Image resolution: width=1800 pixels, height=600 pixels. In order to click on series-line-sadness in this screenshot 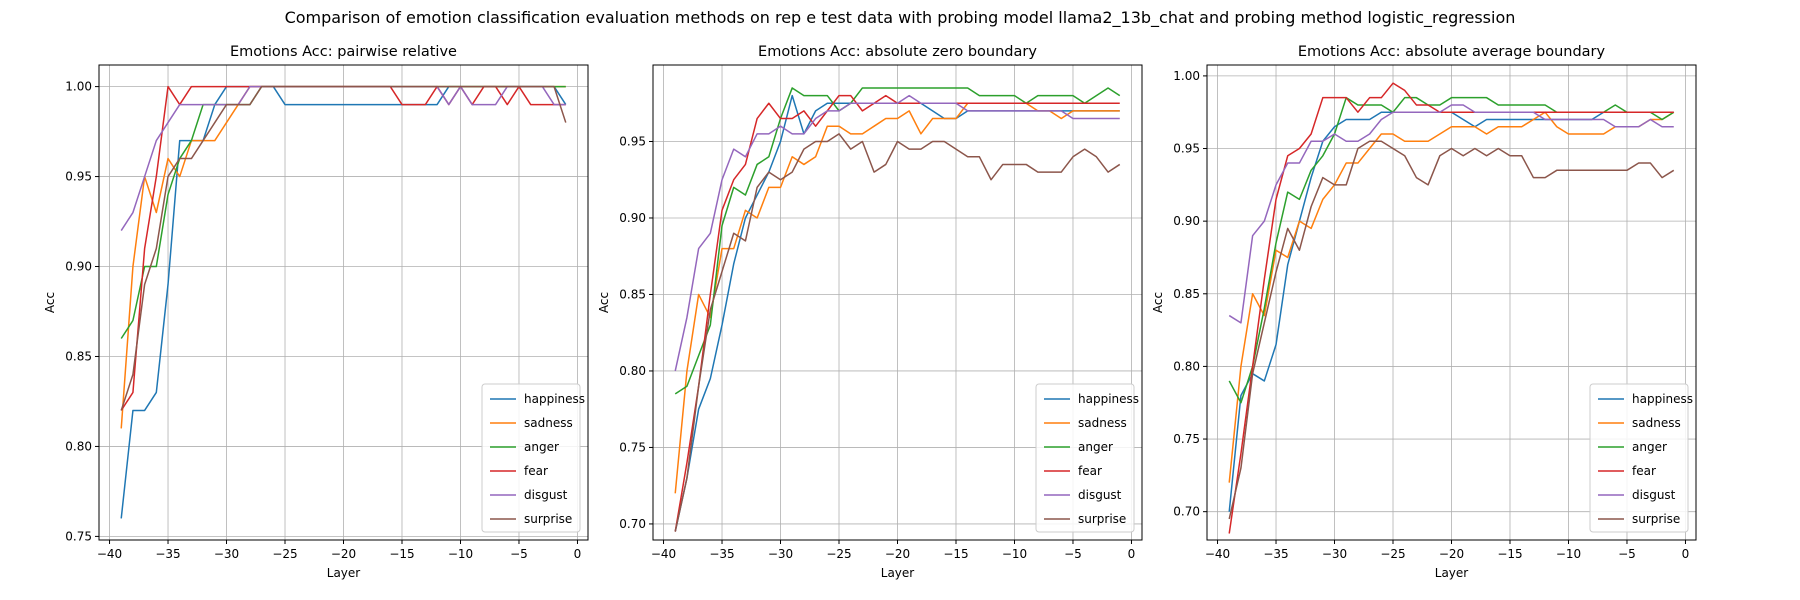, I will do `click(343, 257)`.